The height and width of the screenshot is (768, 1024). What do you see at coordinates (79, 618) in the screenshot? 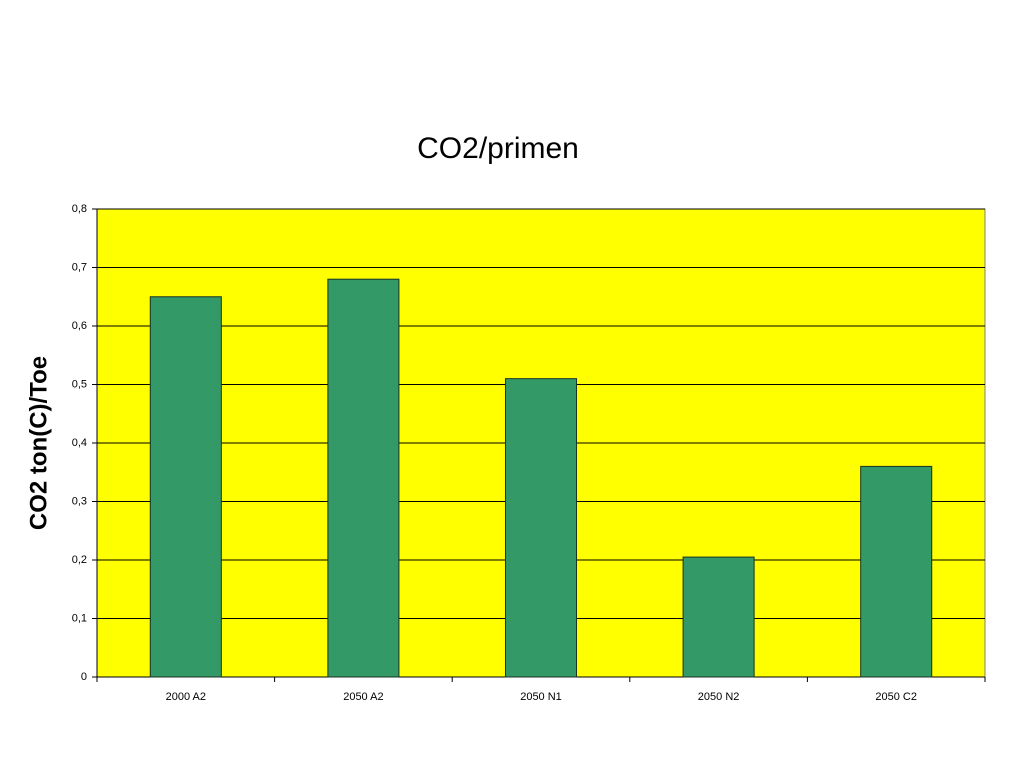
I see `y-tick-label: 0,1` at bounding box center [79, 618].